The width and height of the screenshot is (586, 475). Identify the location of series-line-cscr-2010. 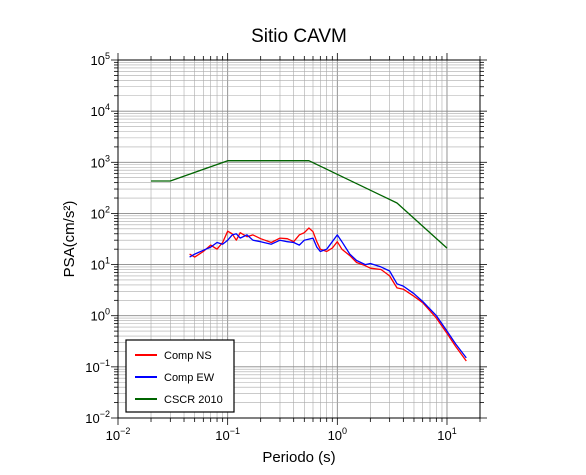
(299, 204).